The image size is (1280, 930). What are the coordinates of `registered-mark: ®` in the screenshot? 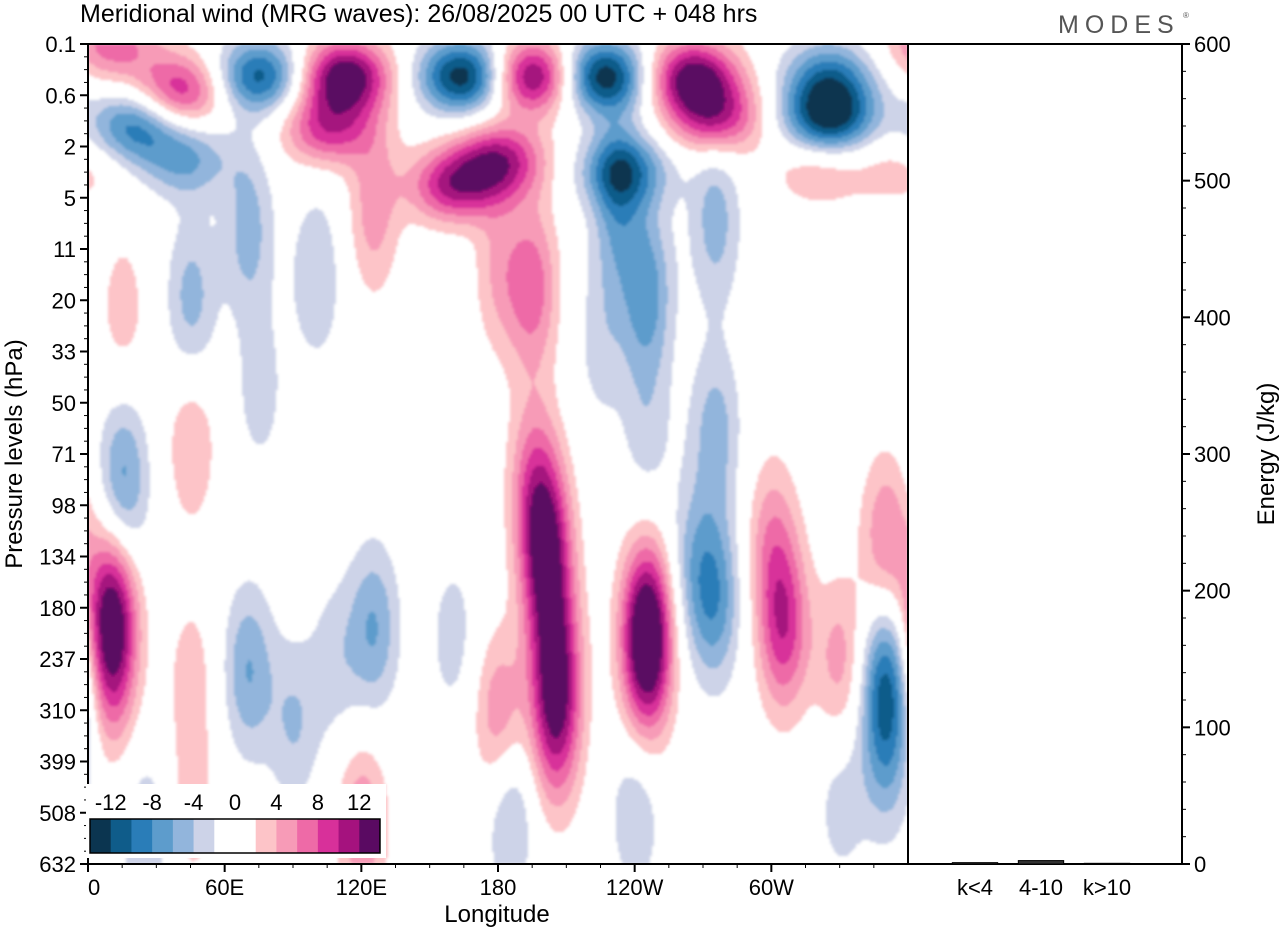 It's located at (1186, 15).